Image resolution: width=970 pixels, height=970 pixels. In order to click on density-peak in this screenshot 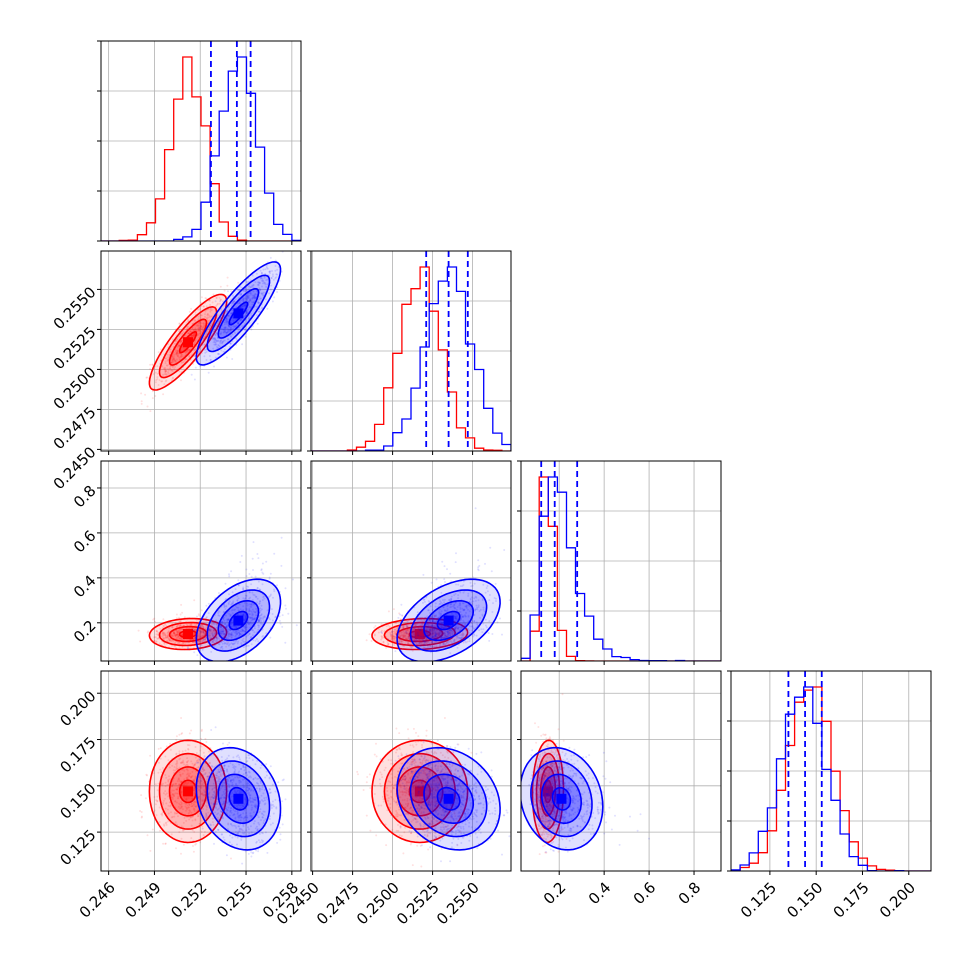, I will do `click(238, 313)`.